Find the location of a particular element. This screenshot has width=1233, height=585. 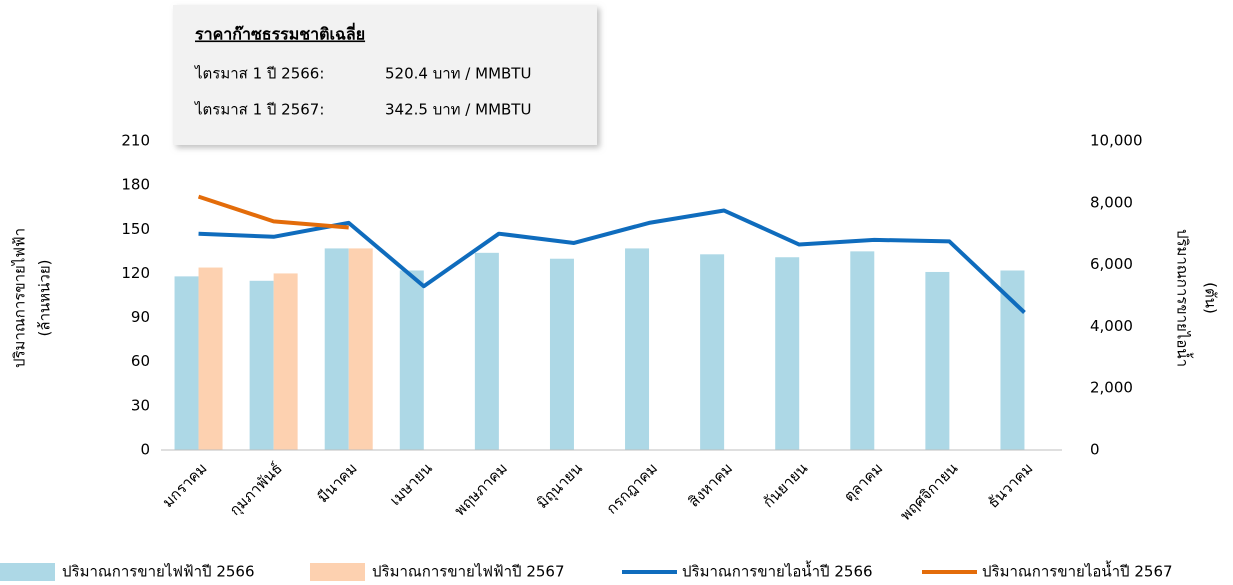

y-tick-label: 30 is located at coordinates (140, 405).